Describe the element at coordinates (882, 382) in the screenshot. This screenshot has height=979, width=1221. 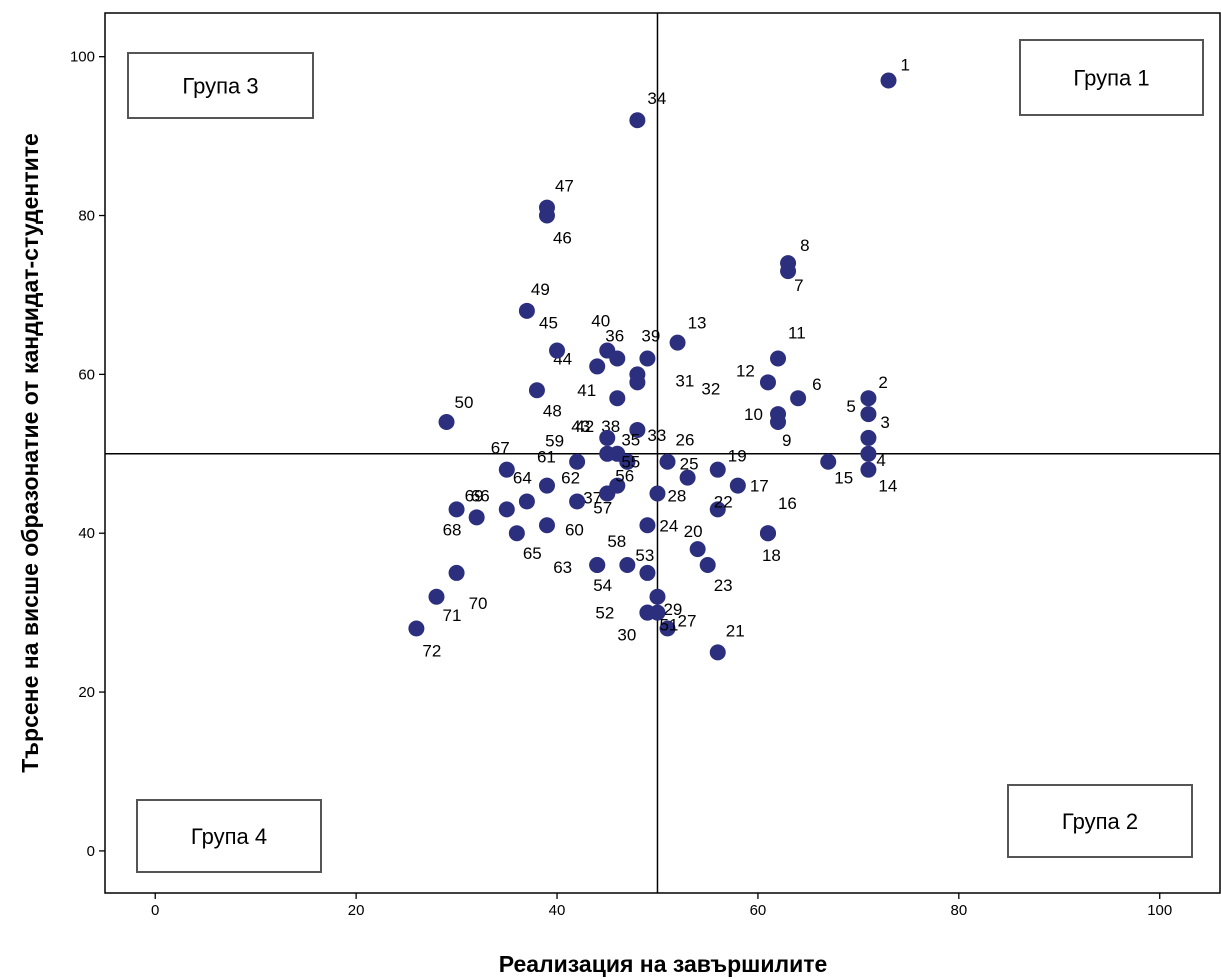
I see `data-point-label: 2` at that location.